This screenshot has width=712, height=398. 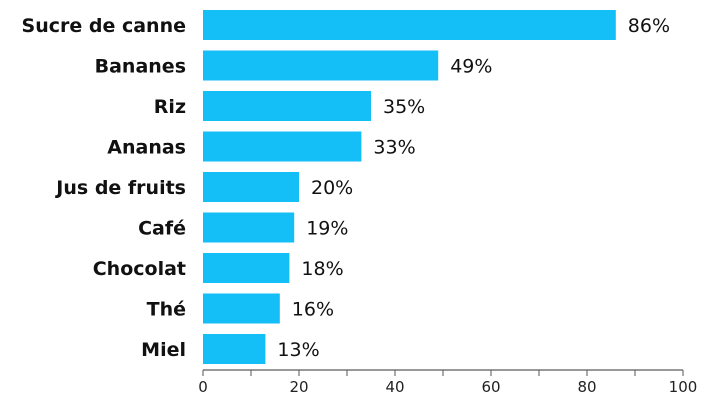 What do you see at coordinates (586, 387) in the screenshot?
I see `x-tick-label: 80` at bounding box center [586, 387].